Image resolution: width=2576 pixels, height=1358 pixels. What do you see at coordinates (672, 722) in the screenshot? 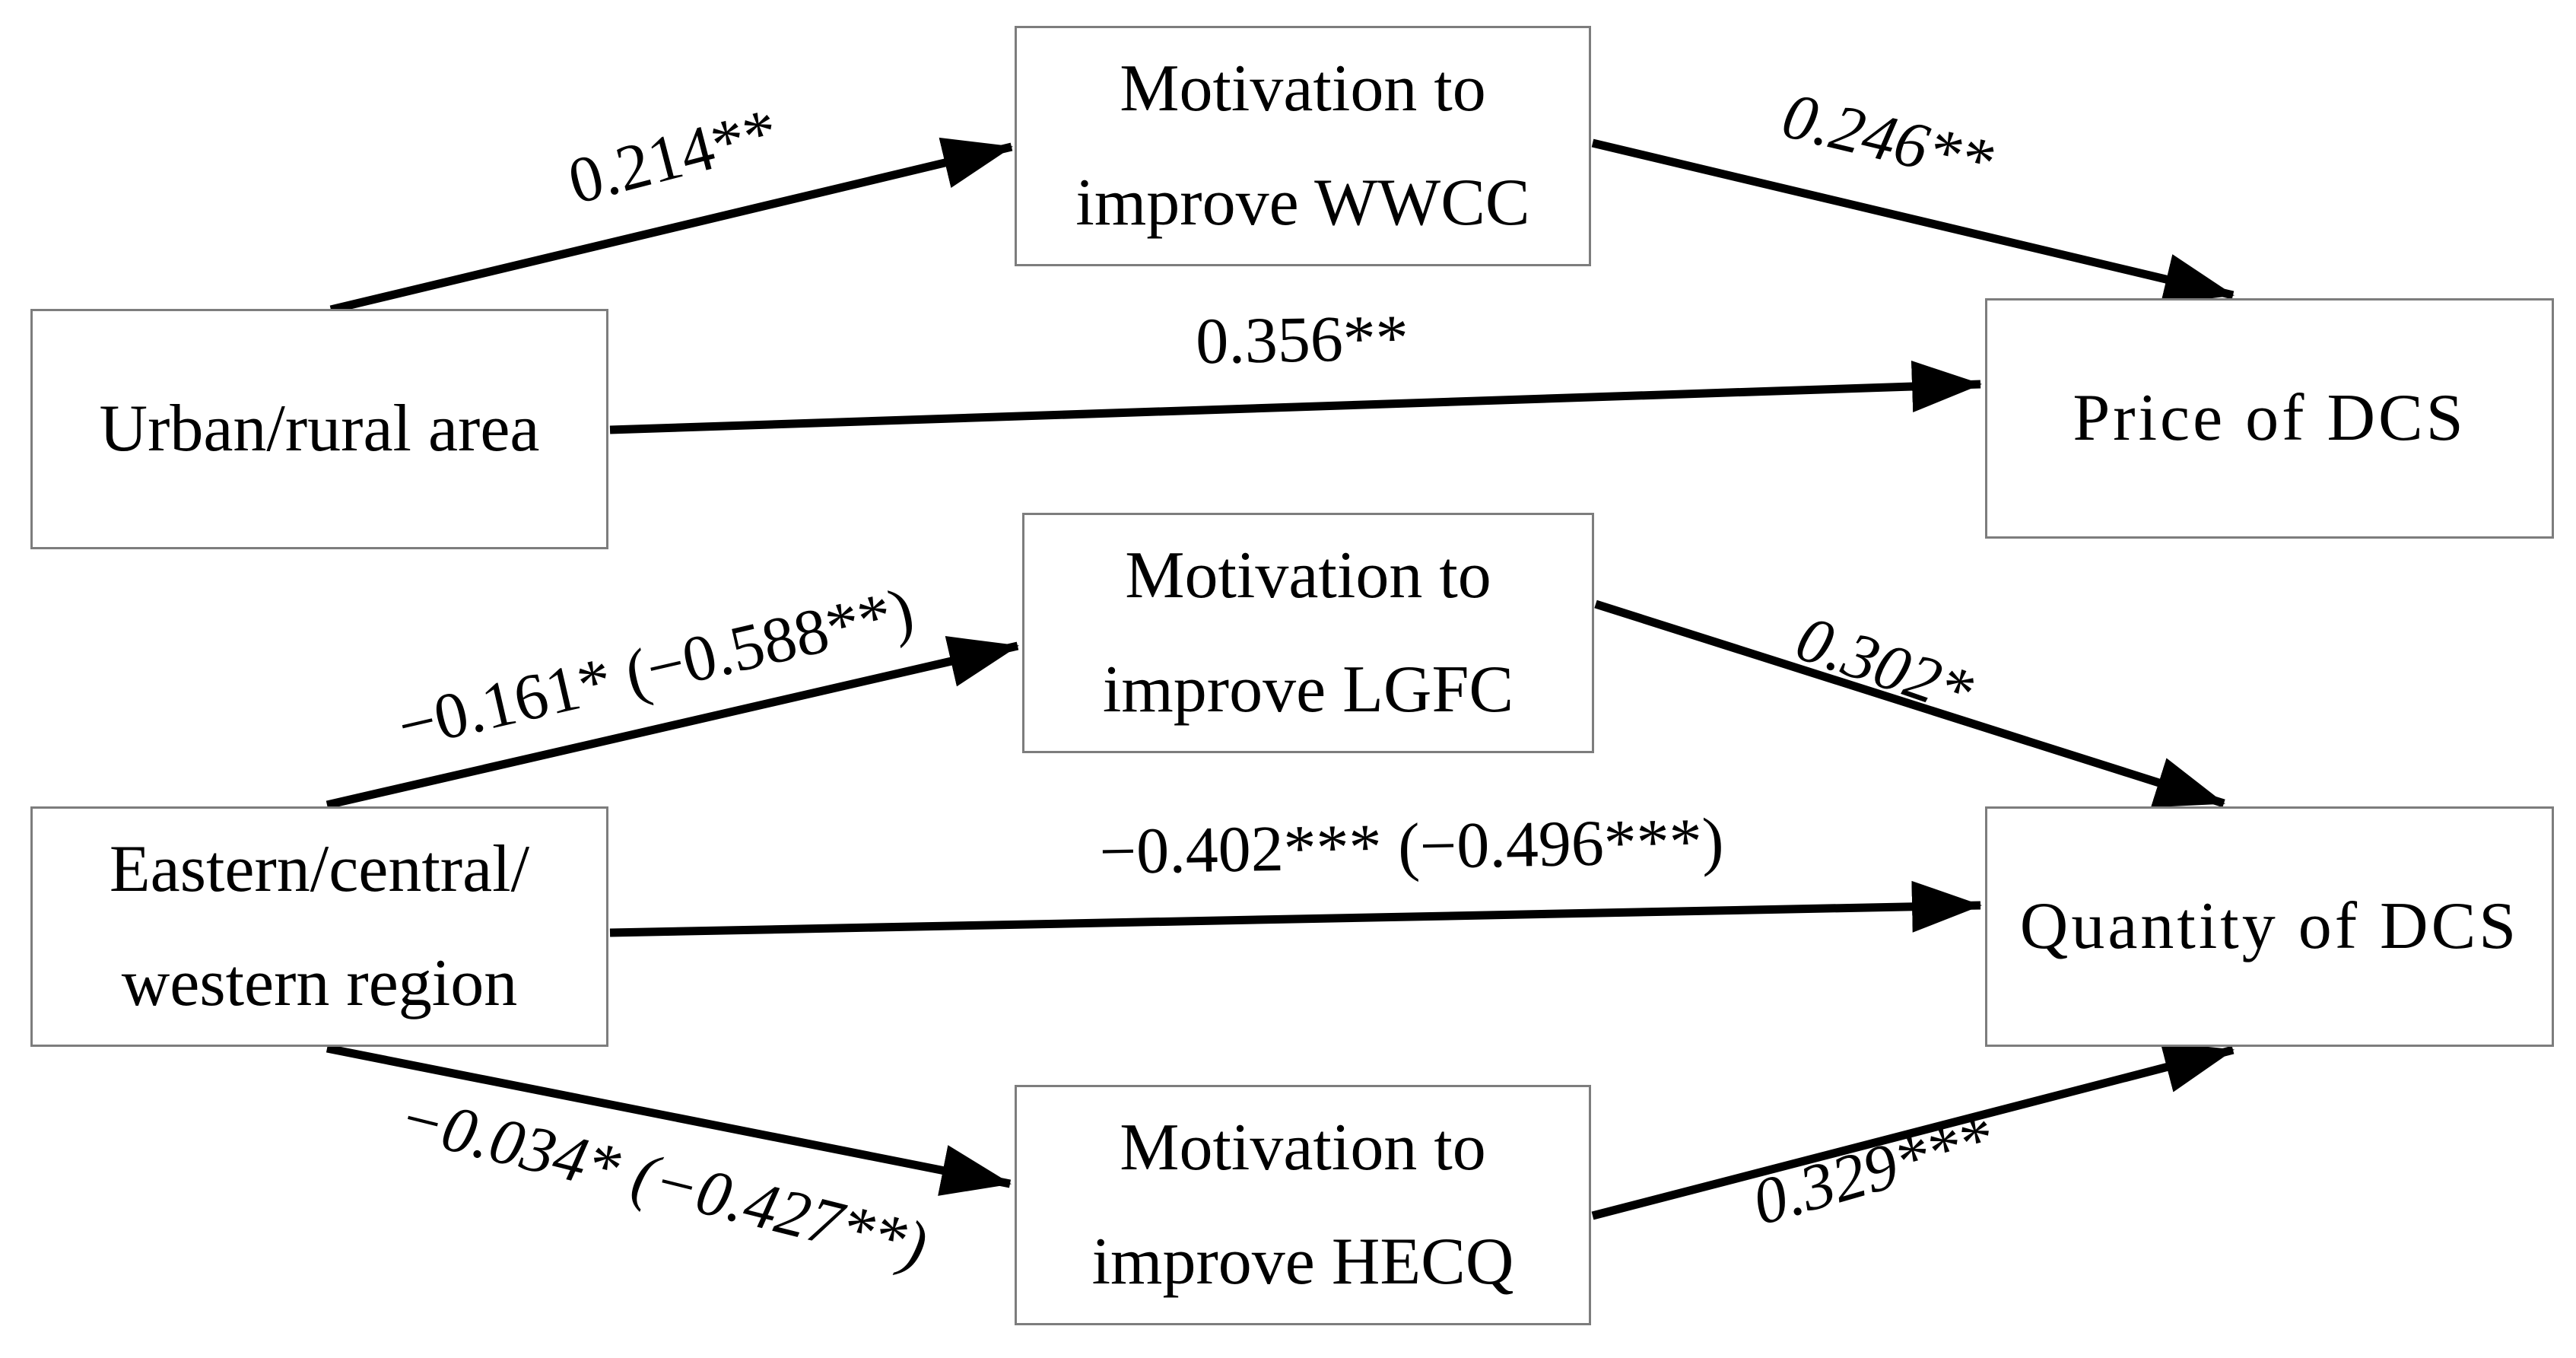
I see `arrow-eastern-to-lgfc` at bounding box center [672, 722].